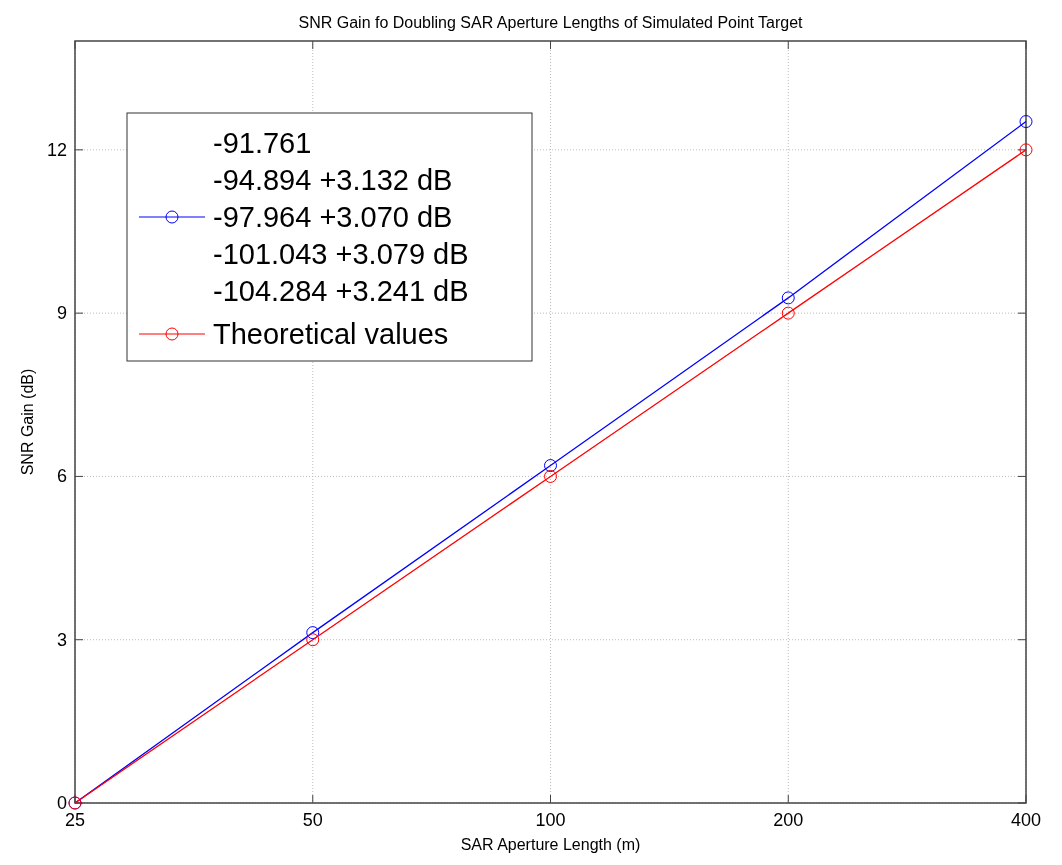 Image resolution: width=1062 pixels, height=865 pixels. What do you see at coordinates (61, 476) in the screenshot?
I see `y-tick-label: 6` at bounding box center [61, 476].